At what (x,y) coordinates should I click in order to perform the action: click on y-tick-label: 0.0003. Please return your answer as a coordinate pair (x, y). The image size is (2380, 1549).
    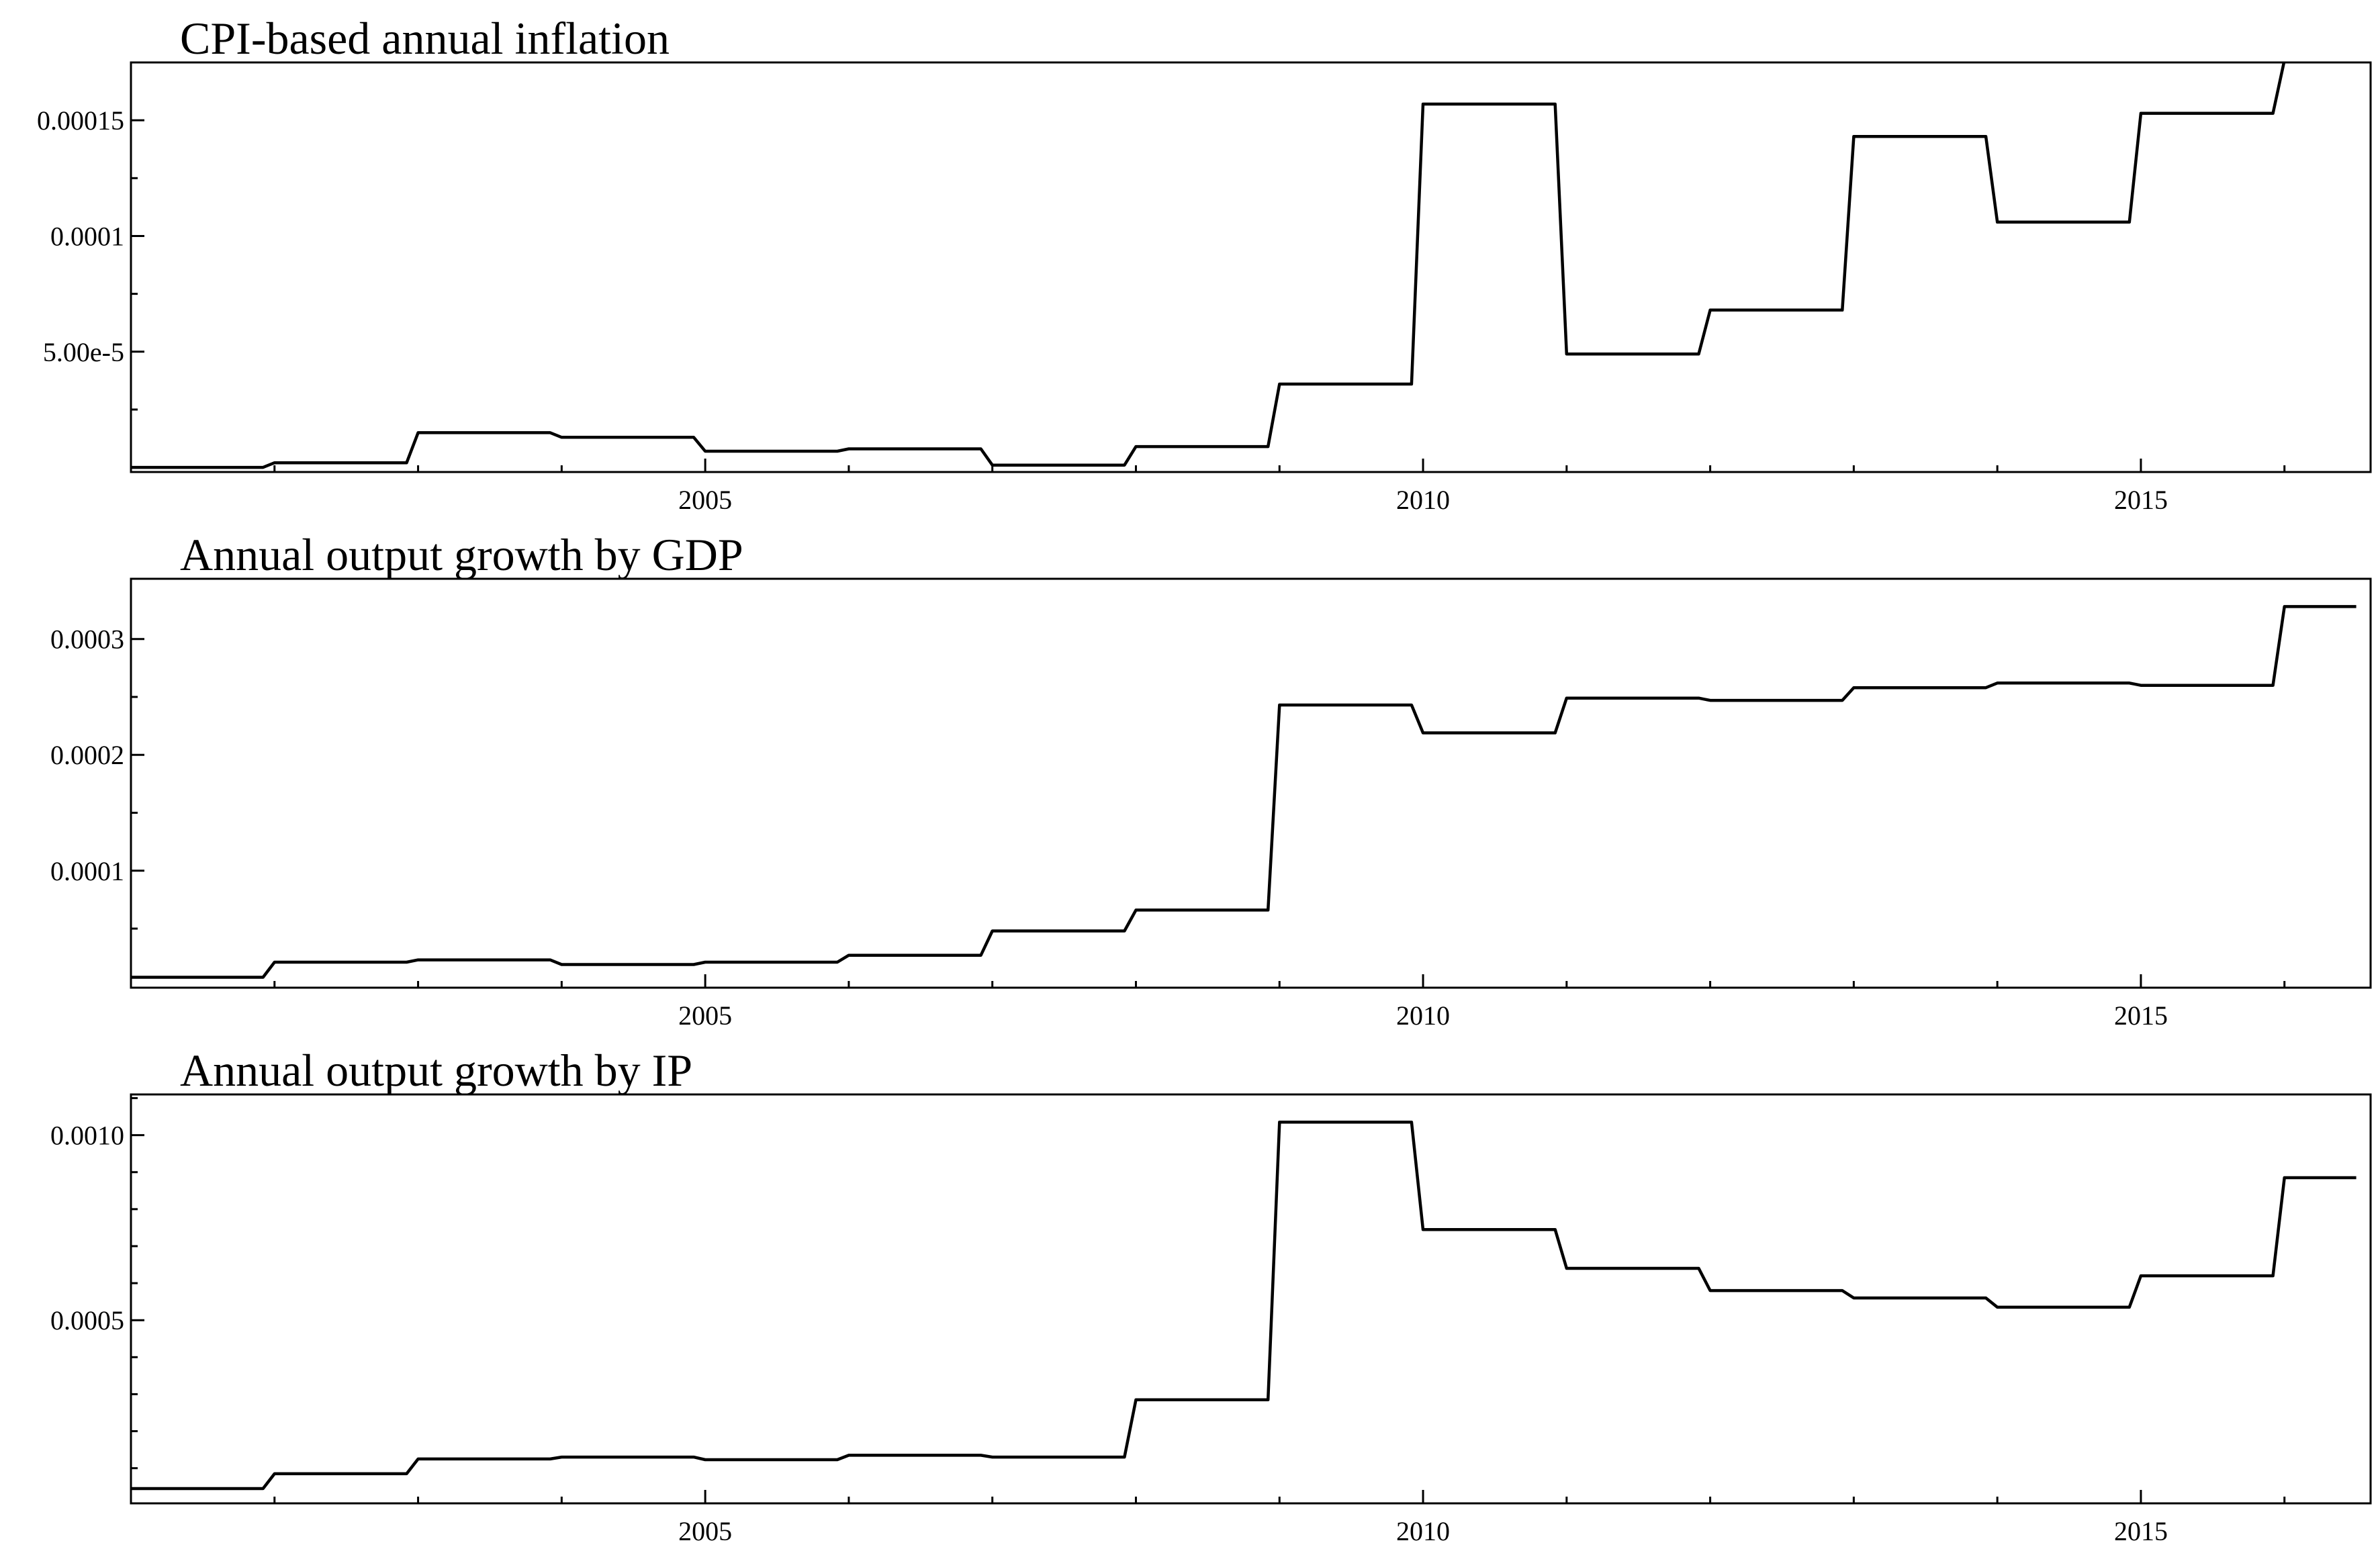
    Looking at the image, I should click on (87, 639).